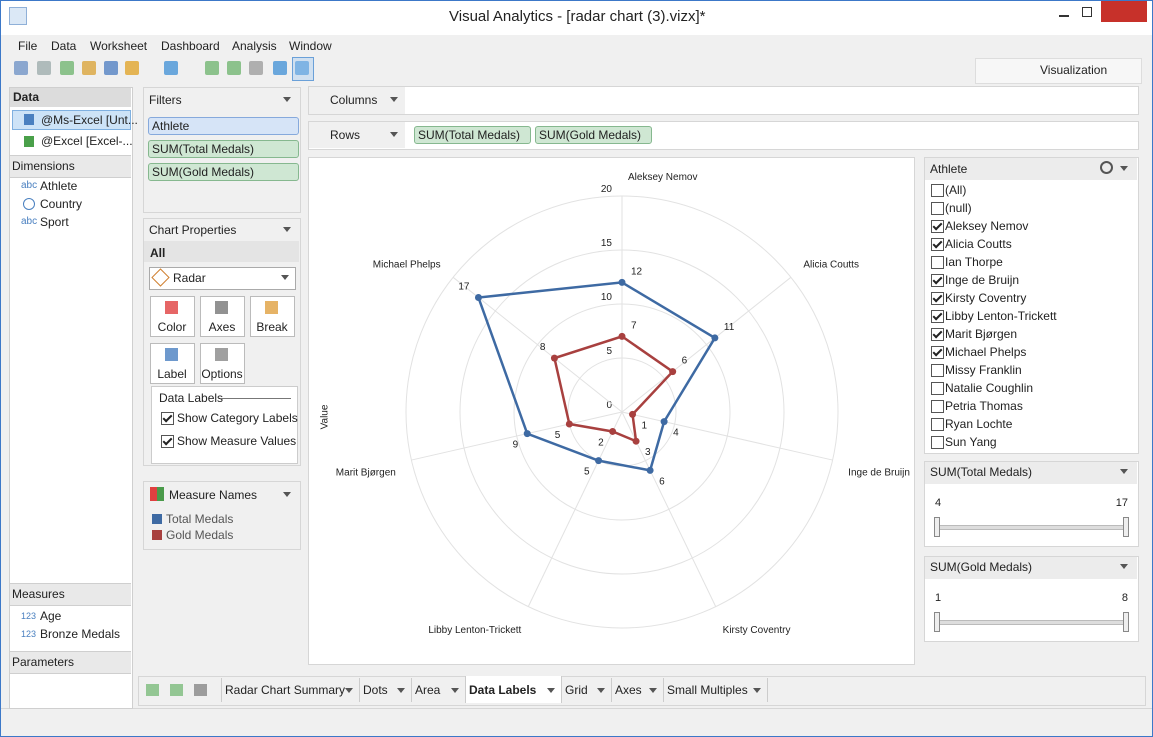 This screenshot has width=1153, height=737. Describe the element at coordinates (979, 424) in the screenshot. I see `filter-item: Ryan Lochte` at that location.